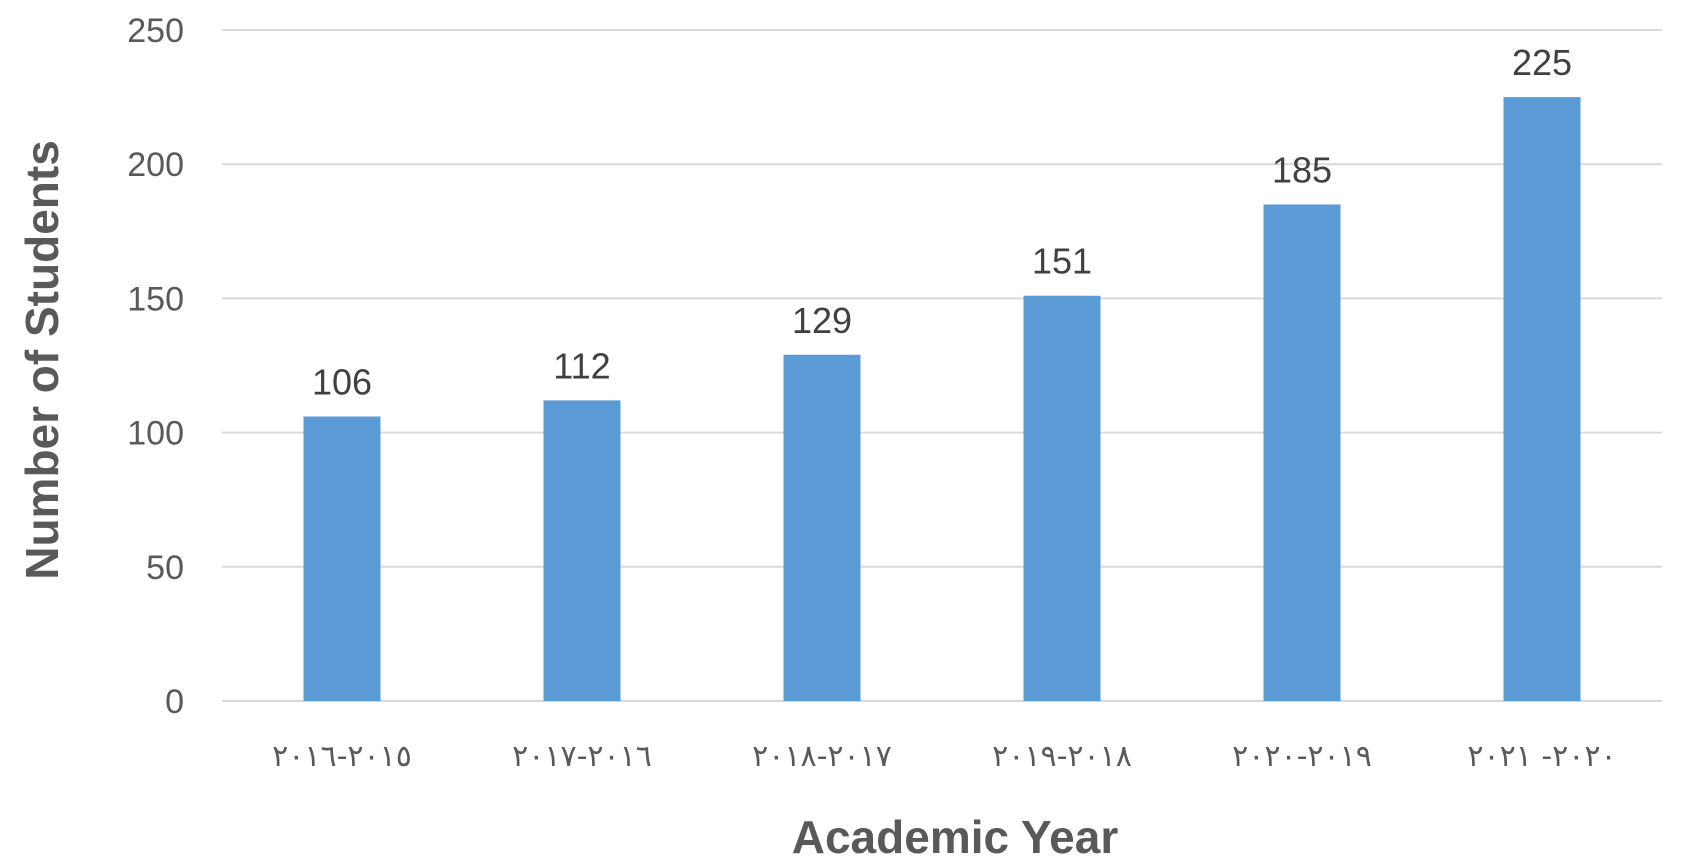 This screenshot has width=1698, height=862. What do you see at coordinates (165, 568) in the screenshot?
I see `y-tick-label: 50` at bounding box center [165, 568].